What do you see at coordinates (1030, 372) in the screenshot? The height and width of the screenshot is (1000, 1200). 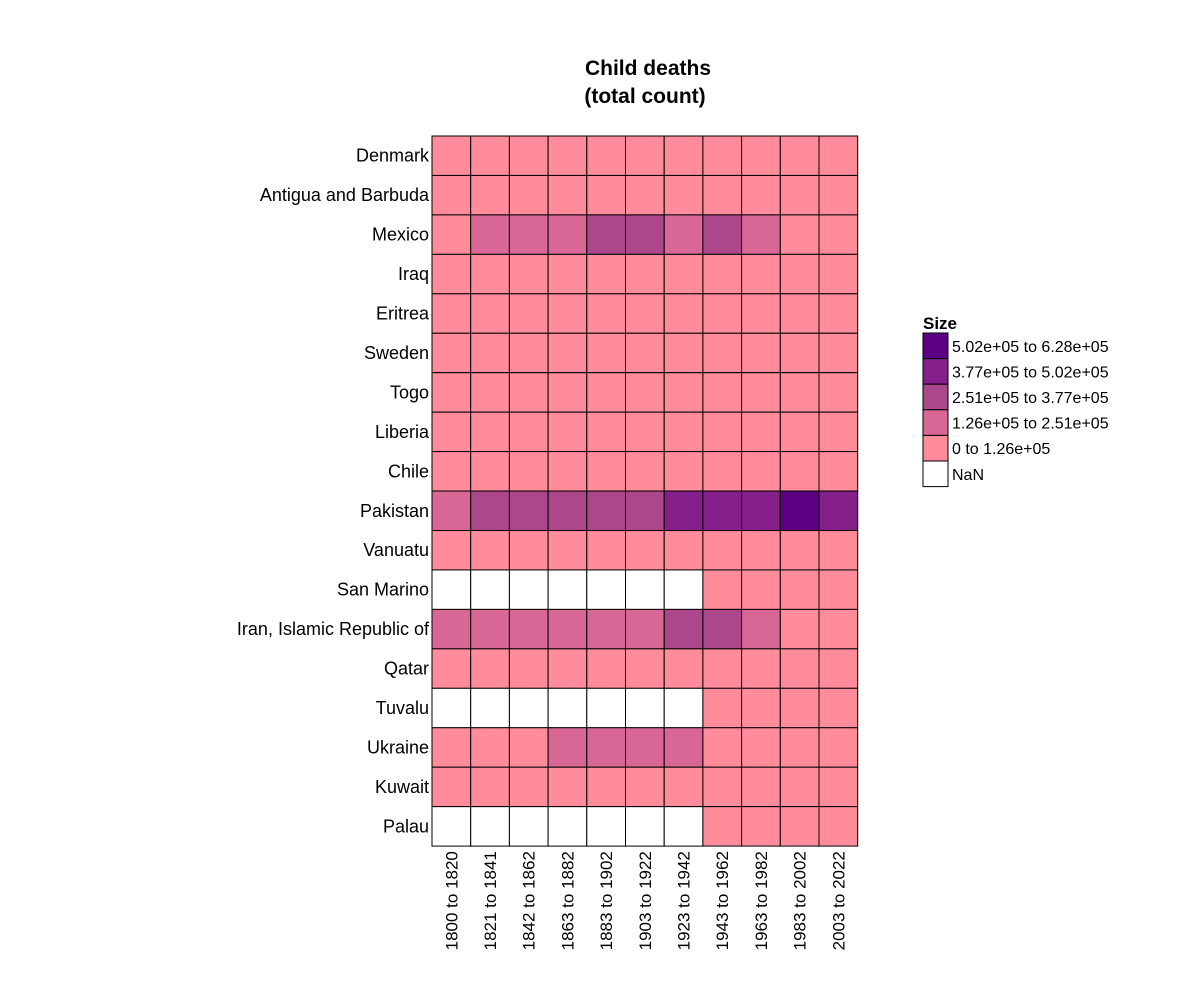 I see `legend-label: 3.77e+05 to 5.02e+05` at bounding box center [1030, 372].